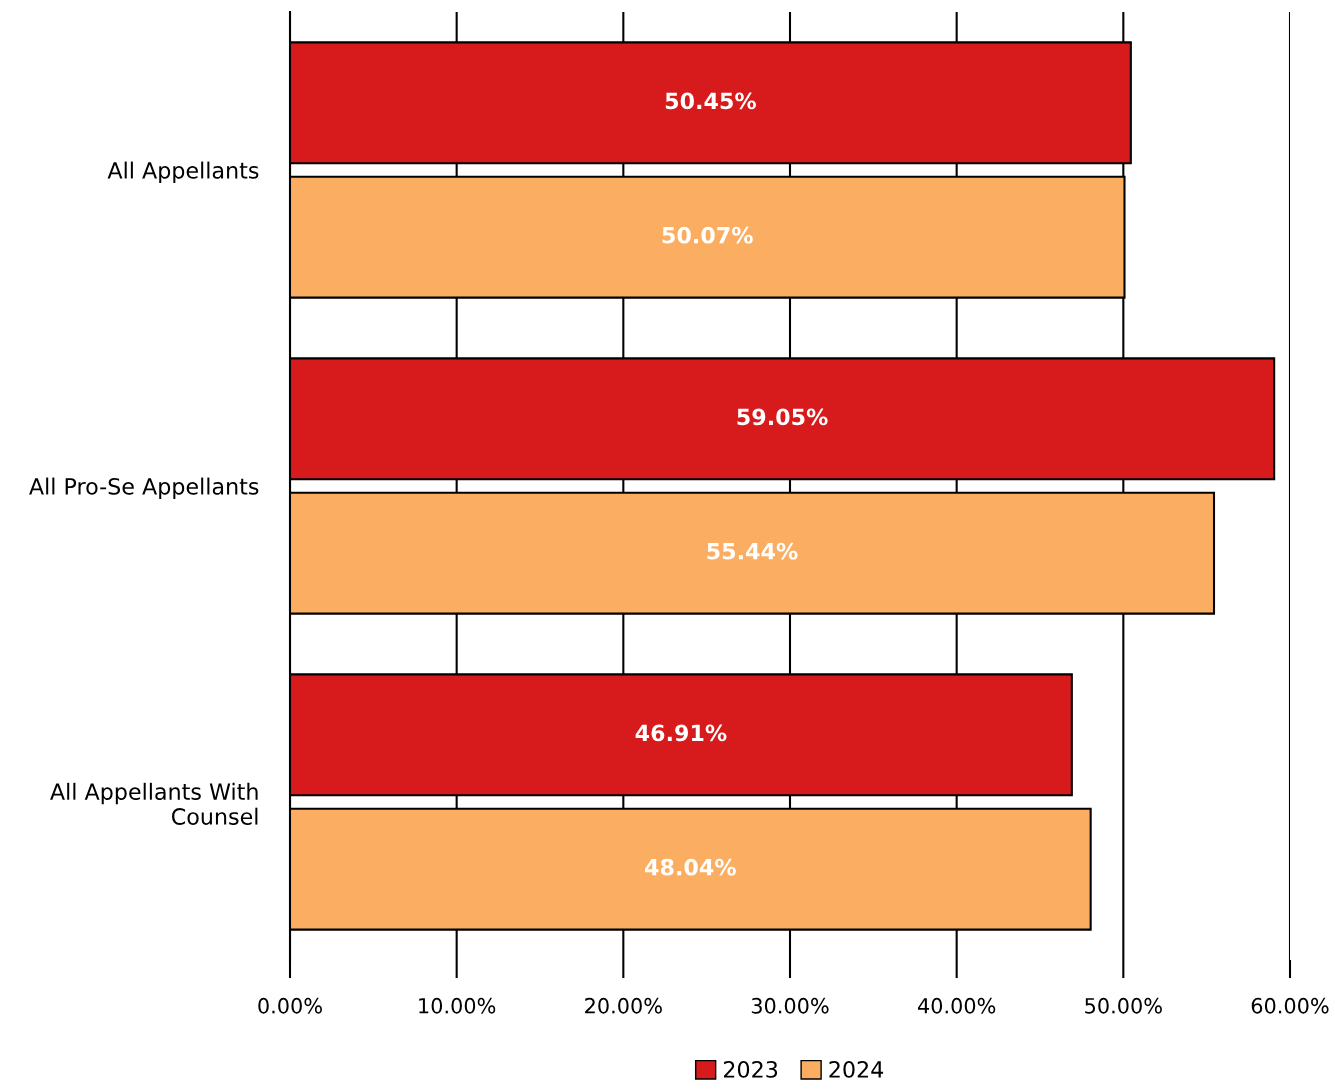 This screenshot has width=1335, height=1092. I want to click on data-label: 46.91%, so click(681, 733).